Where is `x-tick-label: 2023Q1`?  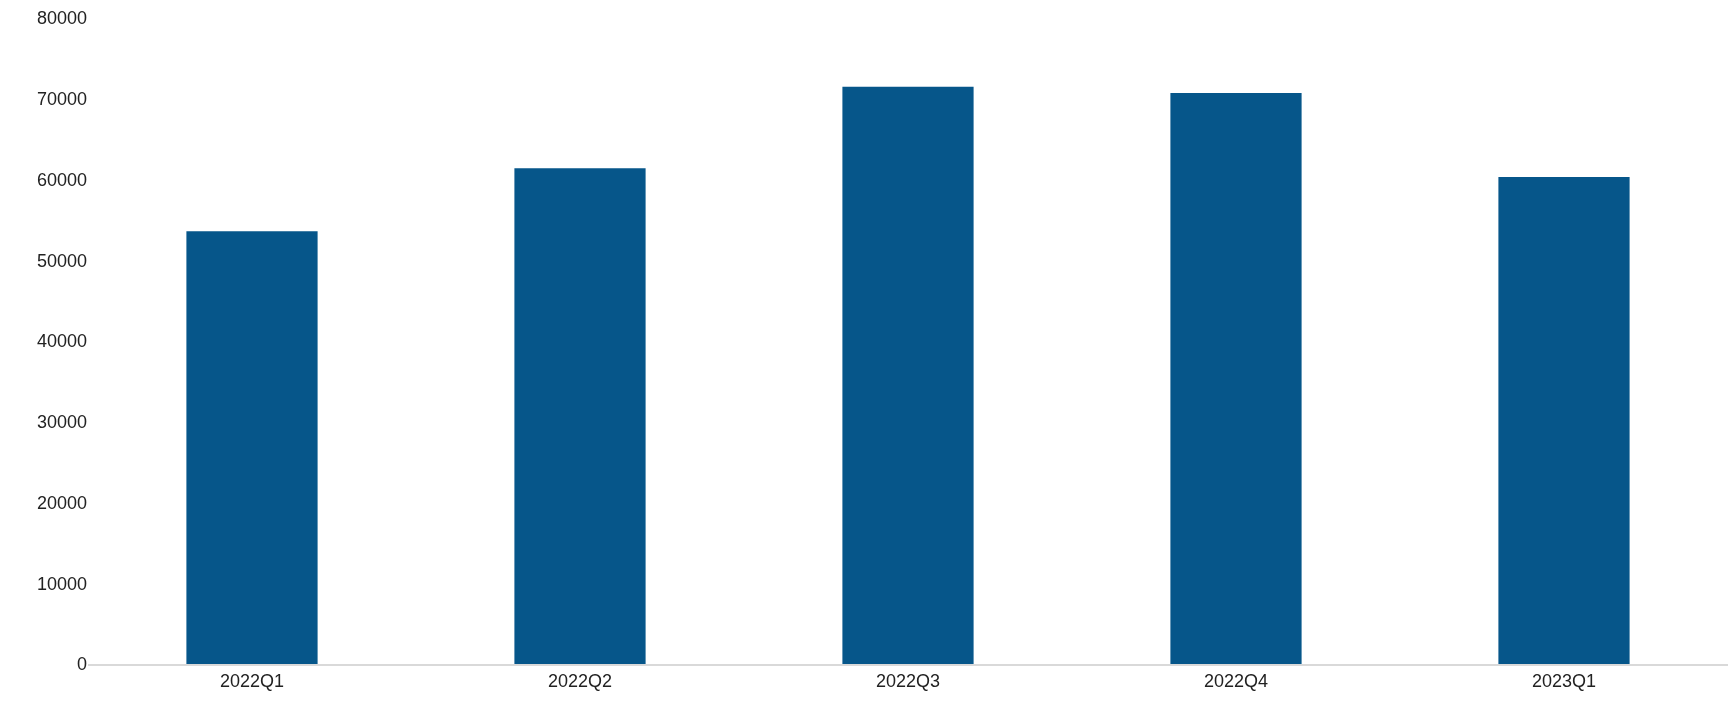 x-tick-label: 2023Q1 is located at coordinates (1564, 681).